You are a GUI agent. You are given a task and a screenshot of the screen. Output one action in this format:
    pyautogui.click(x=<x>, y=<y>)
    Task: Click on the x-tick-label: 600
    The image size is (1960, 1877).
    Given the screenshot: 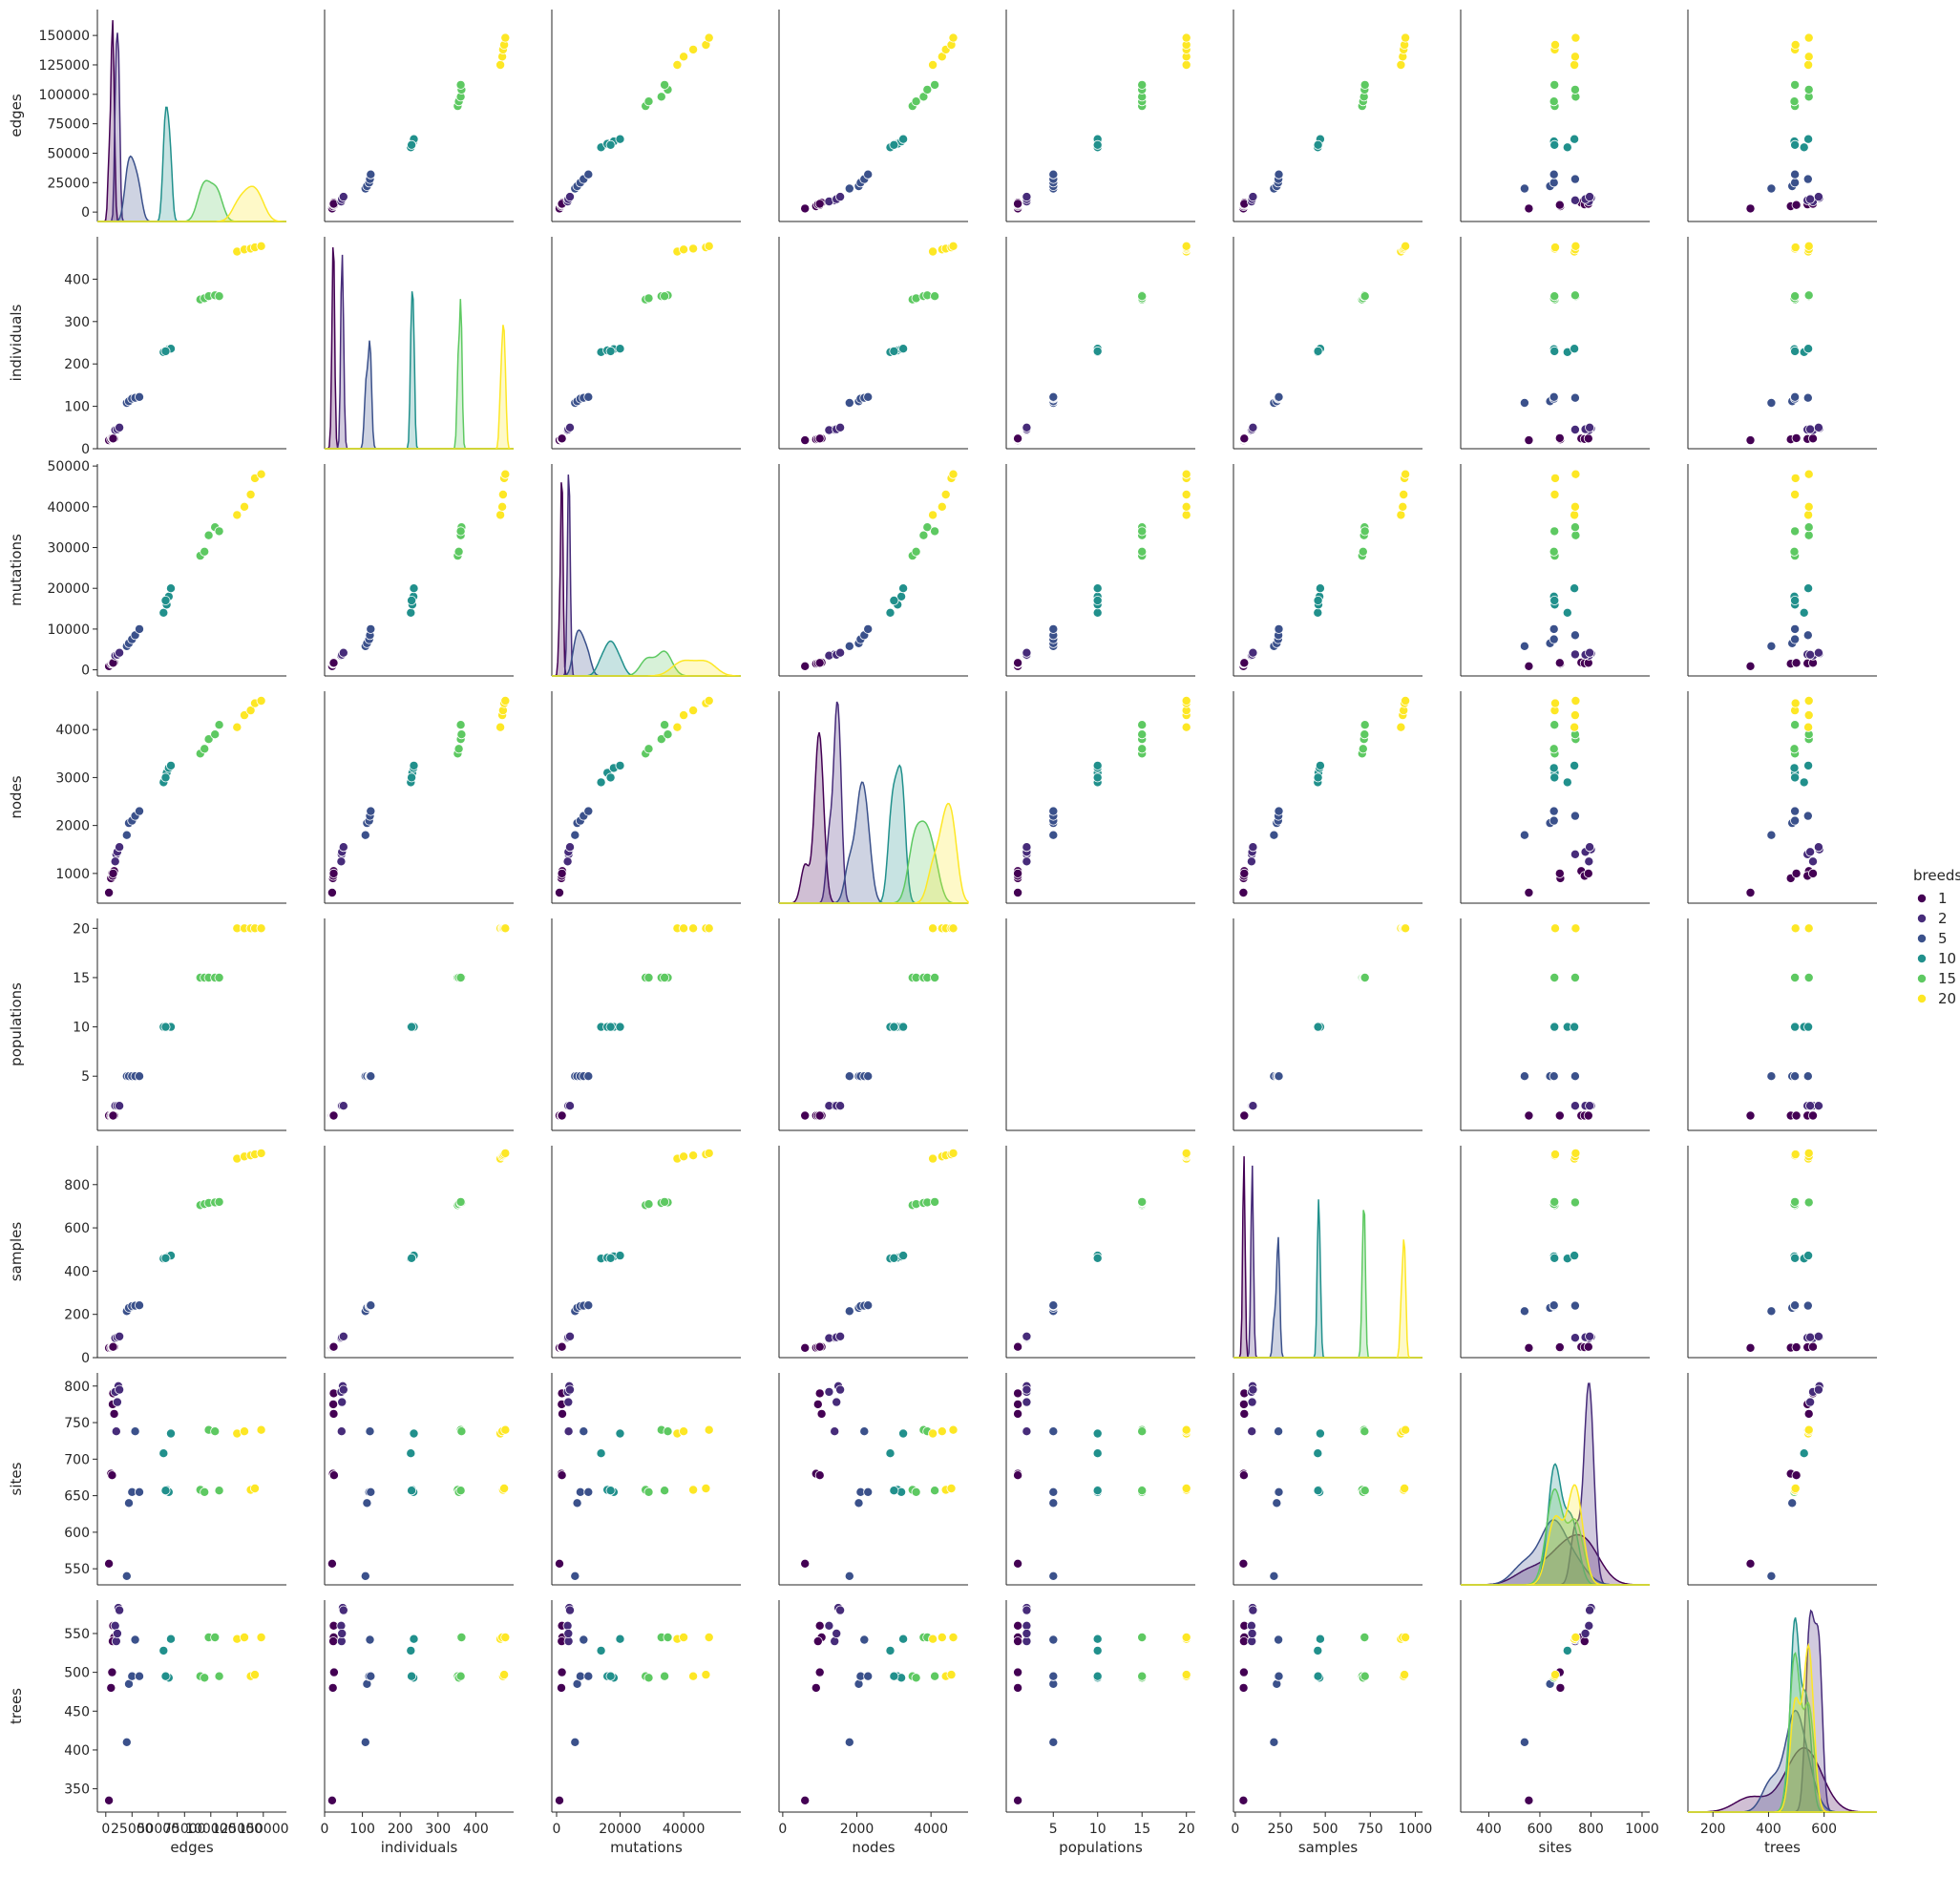 What is the action you would take?
    pyautogui.click(x=1540, y=1830)
    